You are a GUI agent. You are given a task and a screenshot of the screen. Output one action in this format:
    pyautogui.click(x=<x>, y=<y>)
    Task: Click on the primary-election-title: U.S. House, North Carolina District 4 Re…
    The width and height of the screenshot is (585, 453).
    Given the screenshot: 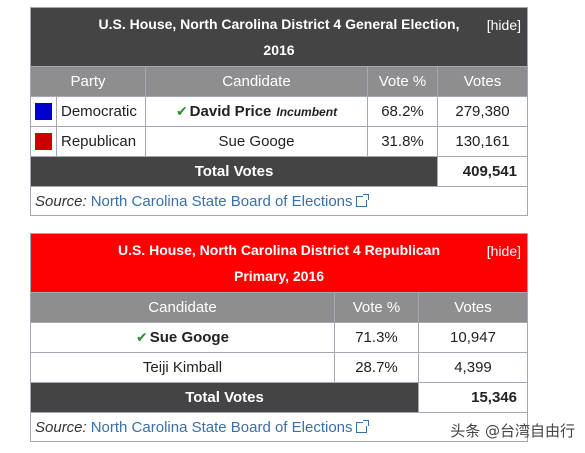 What is the action you would take?
    pyautogui.click(x=279, y=263)
    